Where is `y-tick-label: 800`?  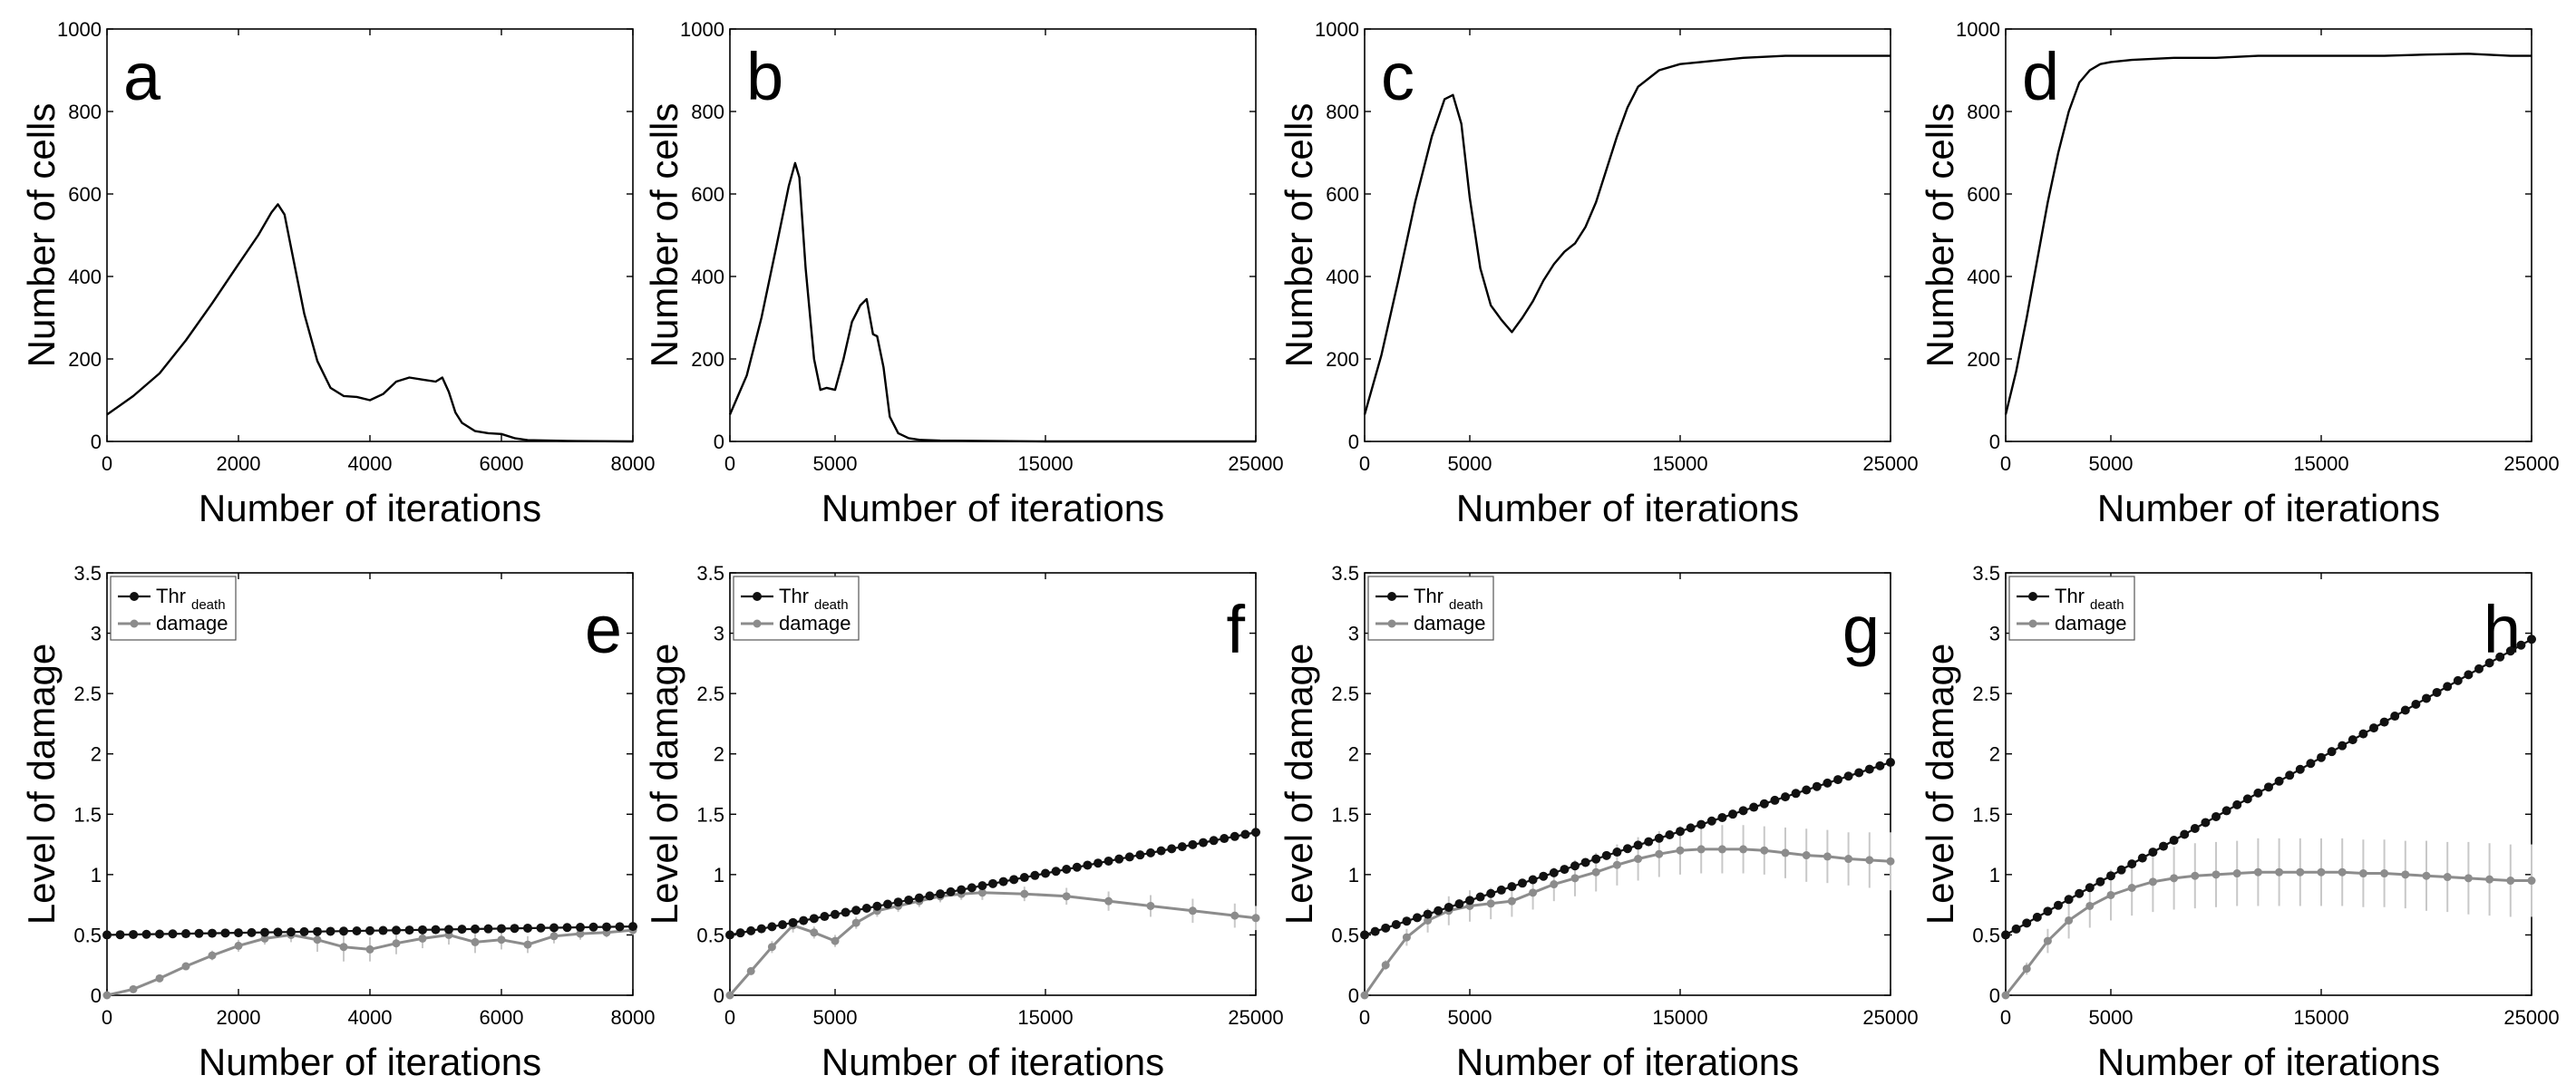 y-tick-label: 800 is located at coordinates (707, 112).